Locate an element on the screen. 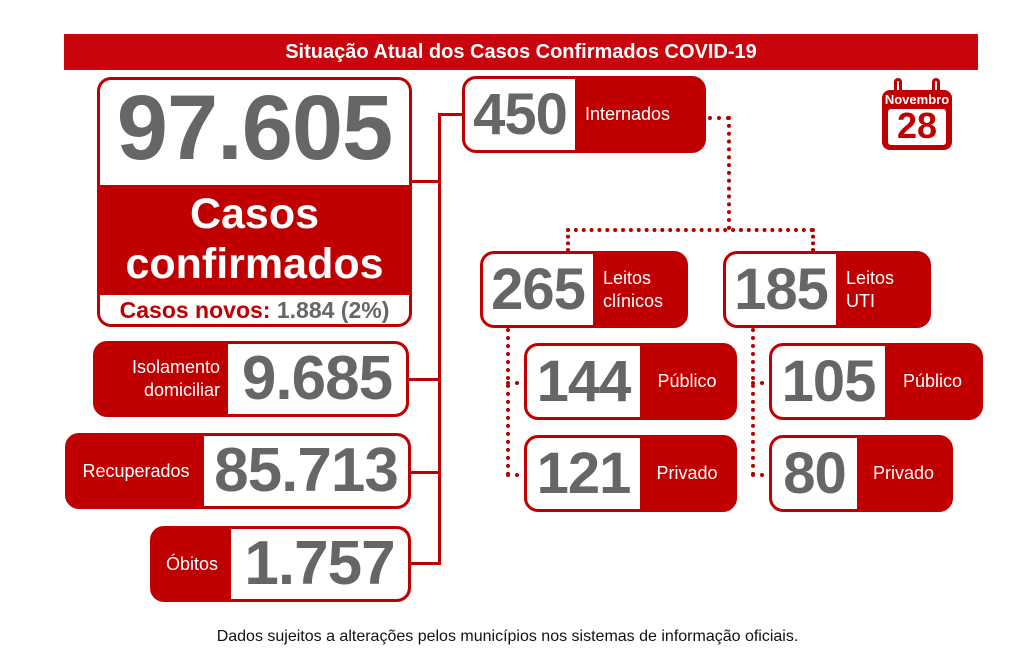 The width and height of the screenshot is (1015, 672). icu-beds-label-line1: Leitos is located at coordinates (870, 277).